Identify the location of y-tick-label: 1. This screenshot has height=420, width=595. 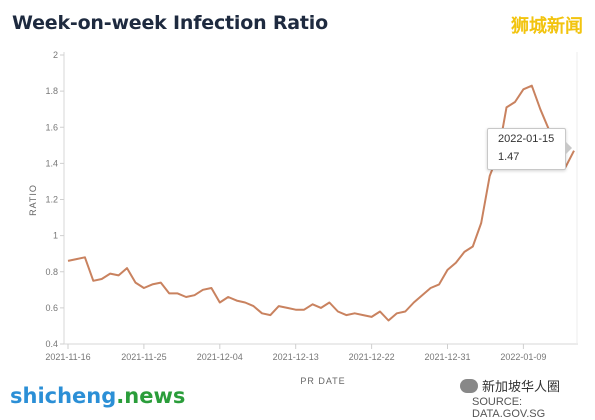
(55, 236).